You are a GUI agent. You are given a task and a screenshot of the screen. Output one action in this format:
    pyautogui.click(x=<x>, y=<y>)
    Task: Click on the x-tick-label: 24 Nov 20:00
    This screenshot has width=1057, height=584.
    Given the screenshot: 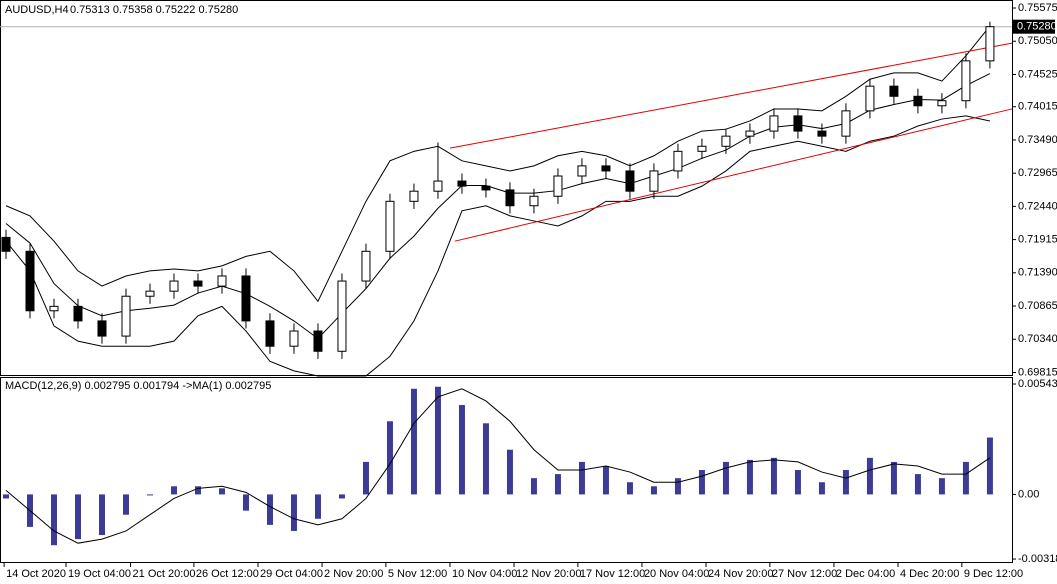 What is the action you would take?
    pyautogui.click(x=740, y=574)
    